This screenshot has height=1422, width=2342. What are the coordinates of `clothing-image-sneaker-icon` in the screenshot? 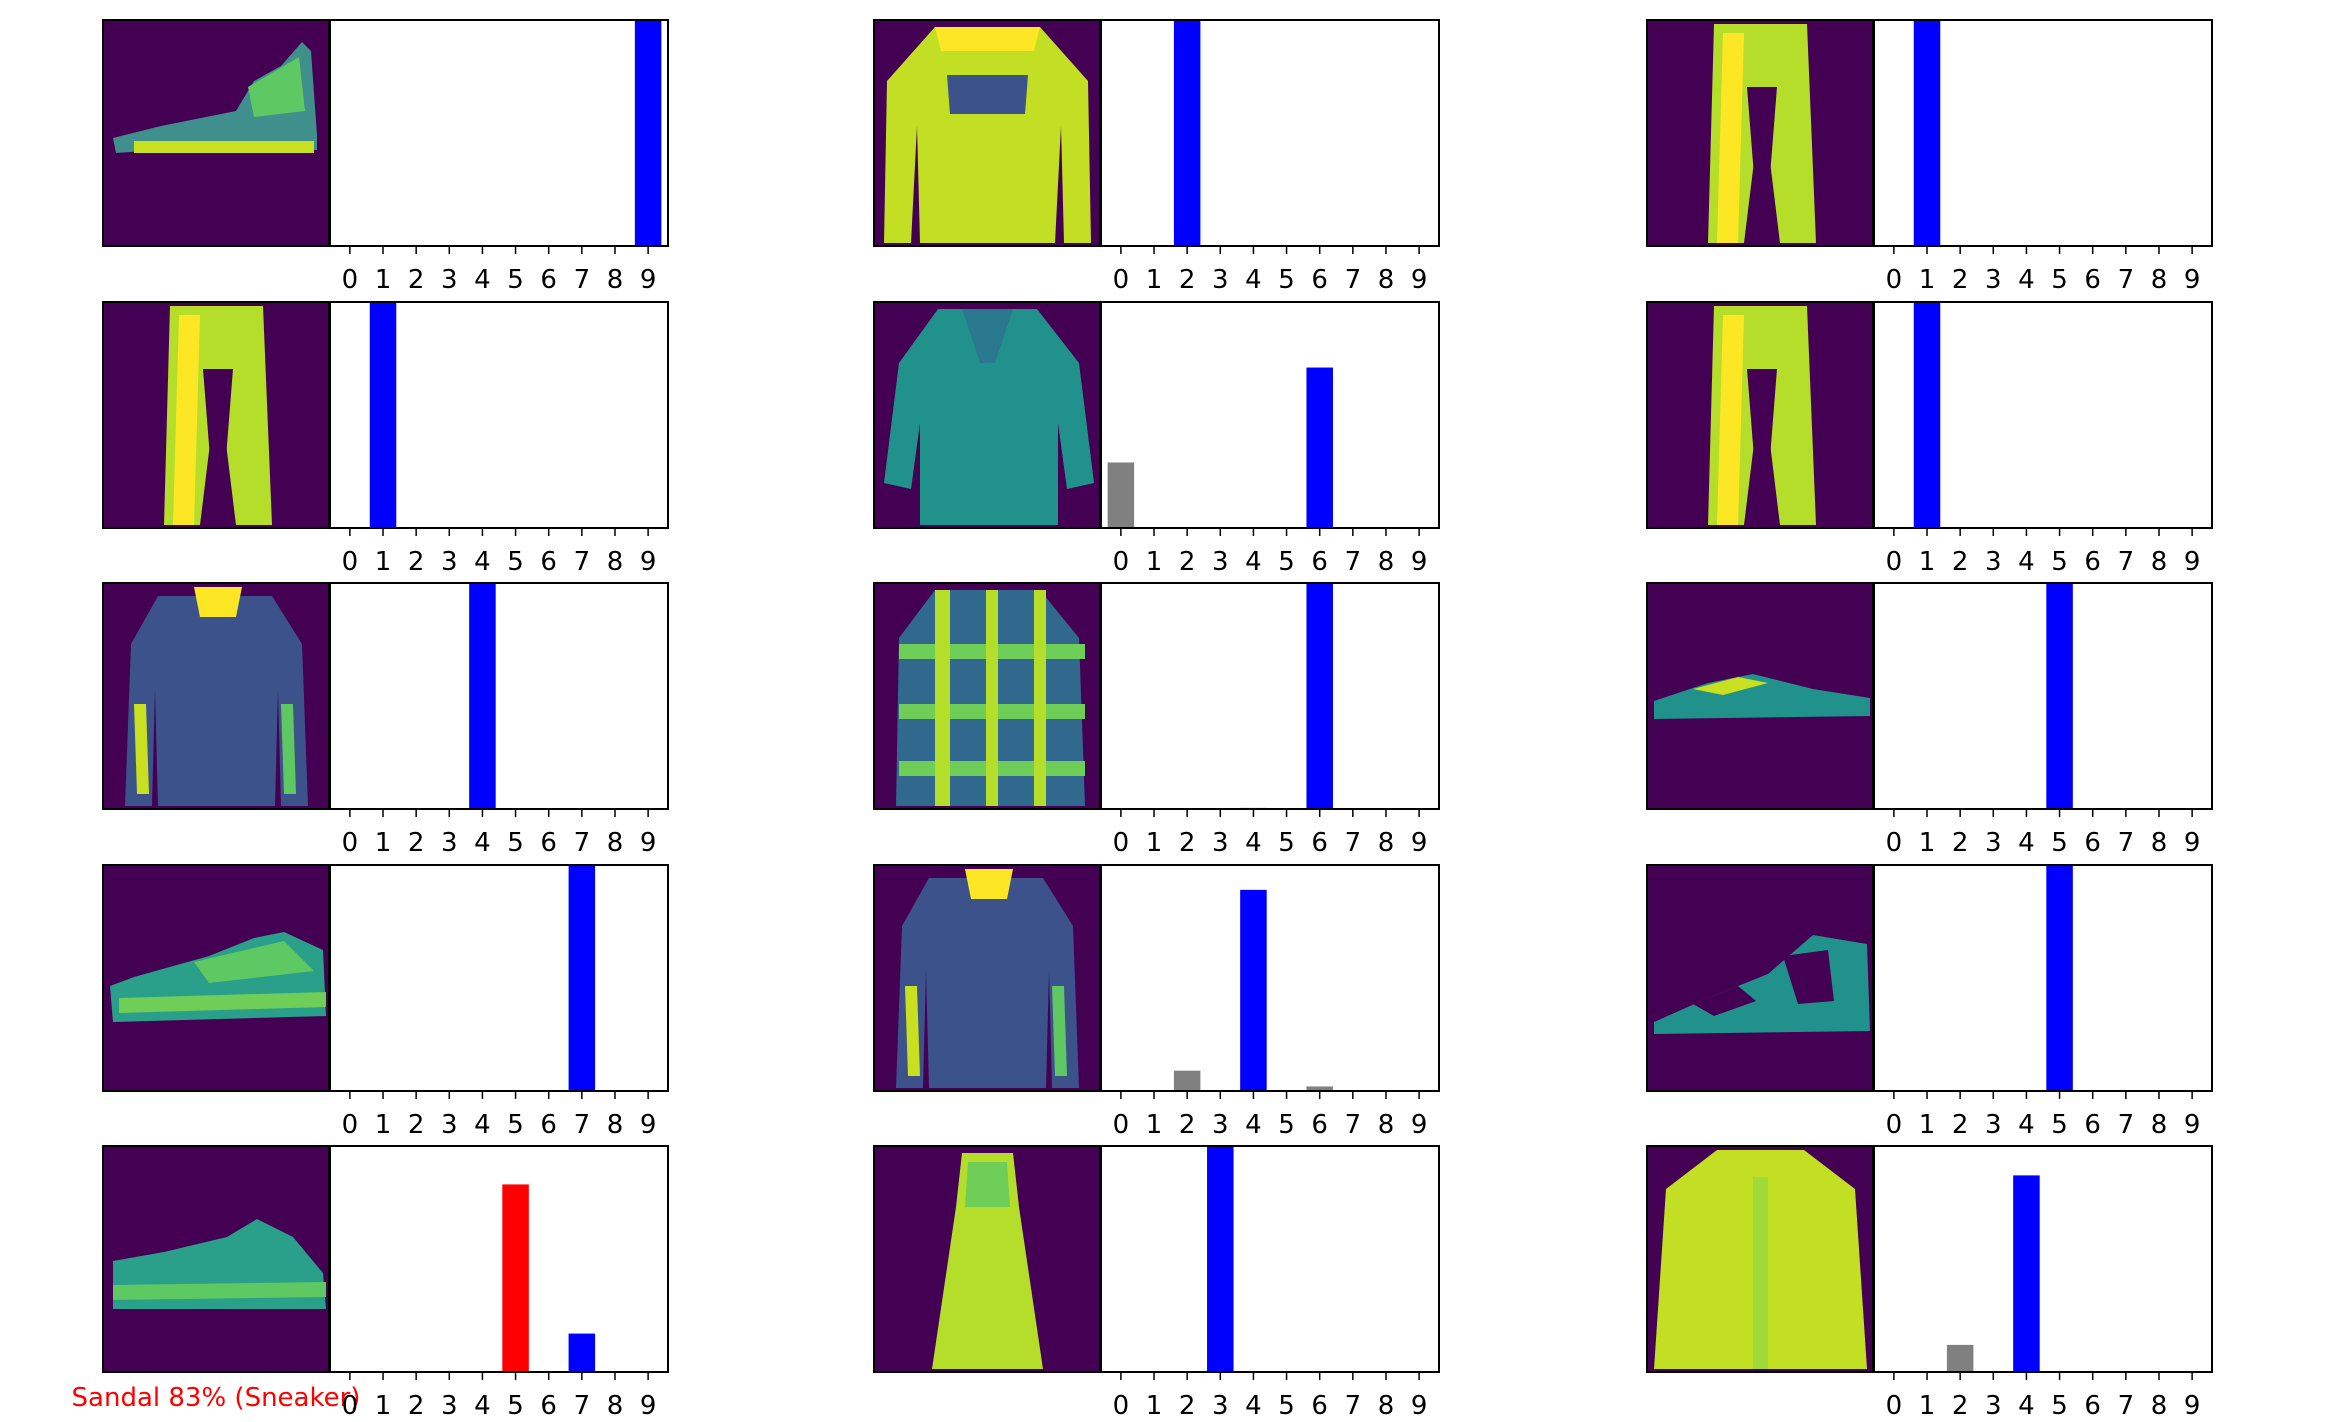 It's located at (216, 1259).